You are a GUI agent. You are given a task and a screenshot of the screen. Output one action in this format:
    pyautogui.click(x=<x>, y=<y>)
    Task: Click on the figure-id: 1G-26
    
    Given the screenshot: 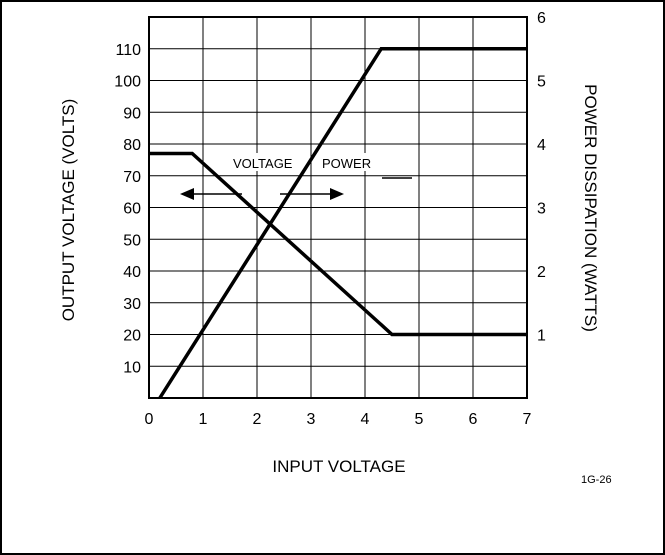 What is the action you would take?
    pyautogui.click(x=596, y=480)
    